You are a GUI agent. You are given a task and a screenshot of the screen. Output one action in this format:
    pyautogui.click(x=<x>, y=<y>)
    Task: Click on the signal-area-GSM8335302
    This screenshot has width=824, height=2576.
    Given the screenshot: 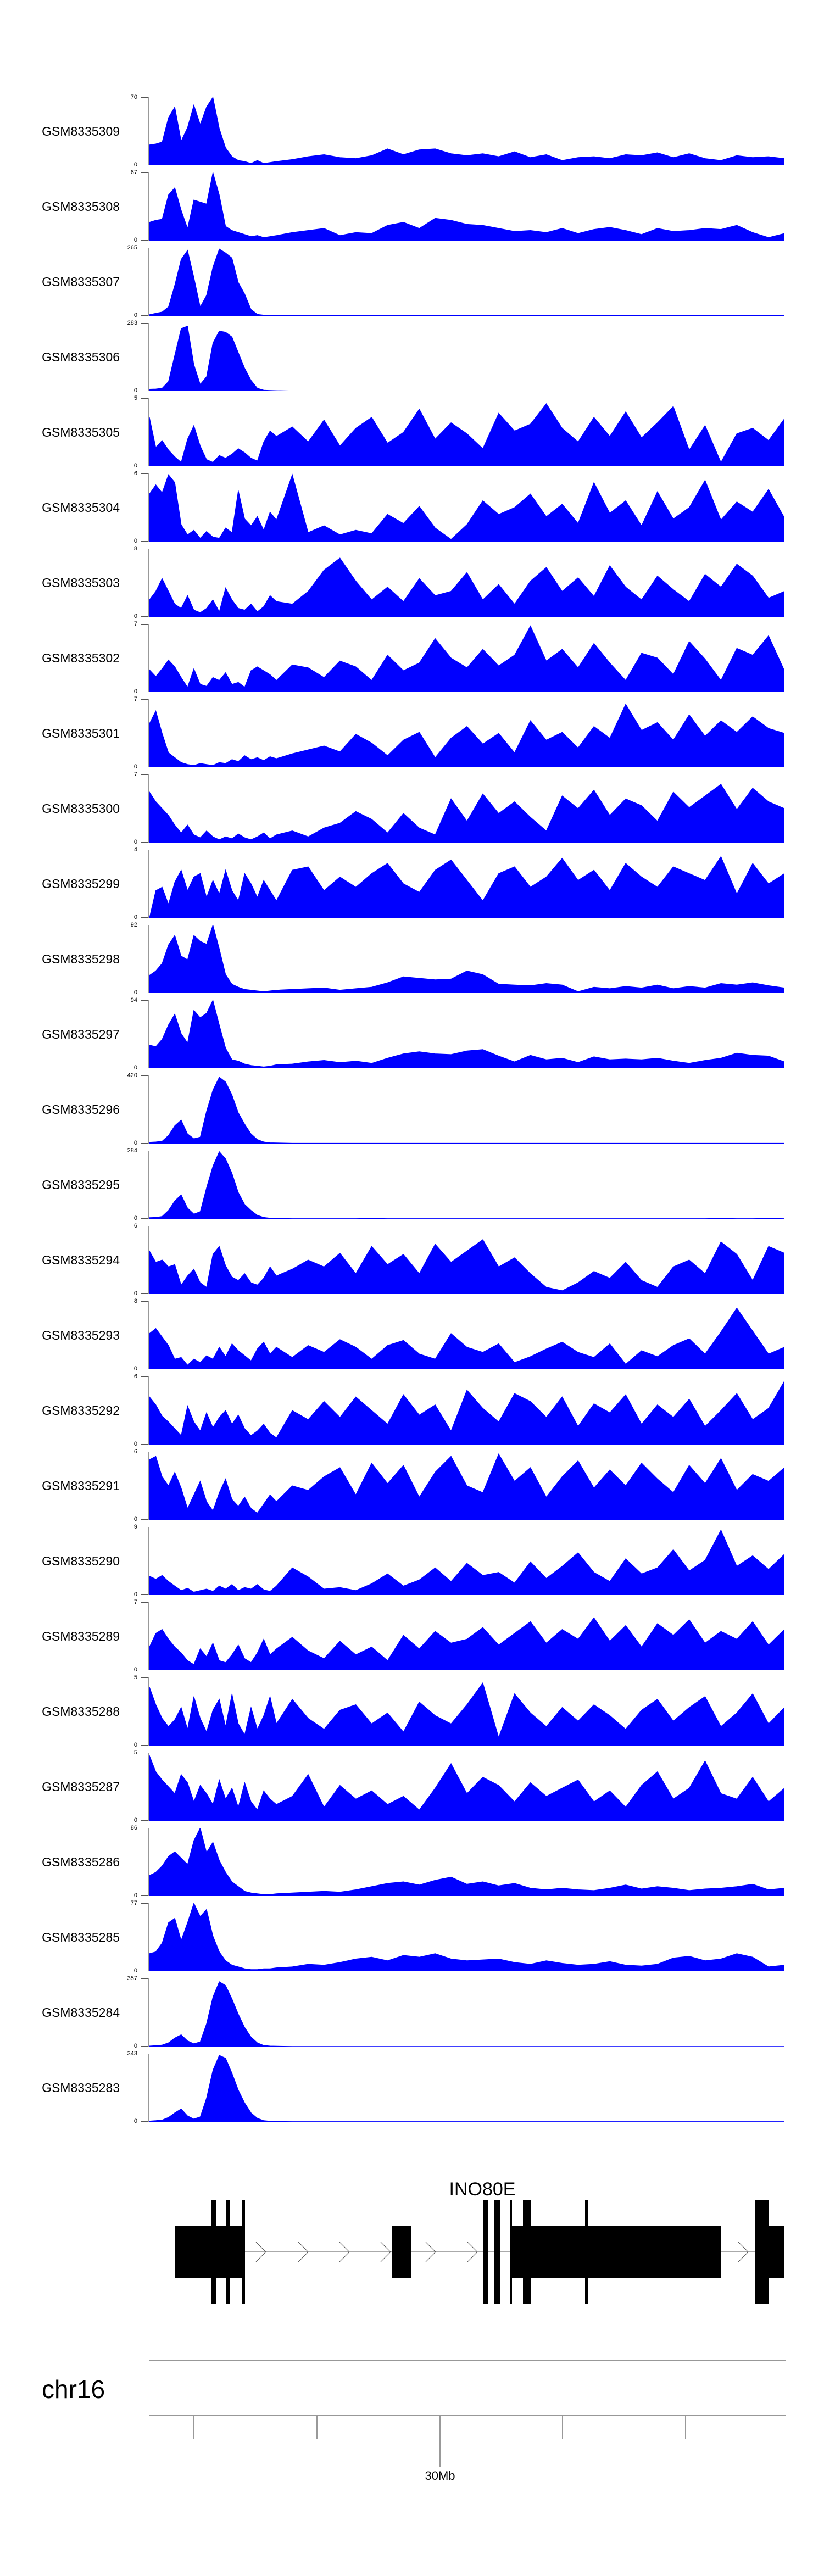 What is the action you would take?
    pyautogui.click(x=467, y=658)
    